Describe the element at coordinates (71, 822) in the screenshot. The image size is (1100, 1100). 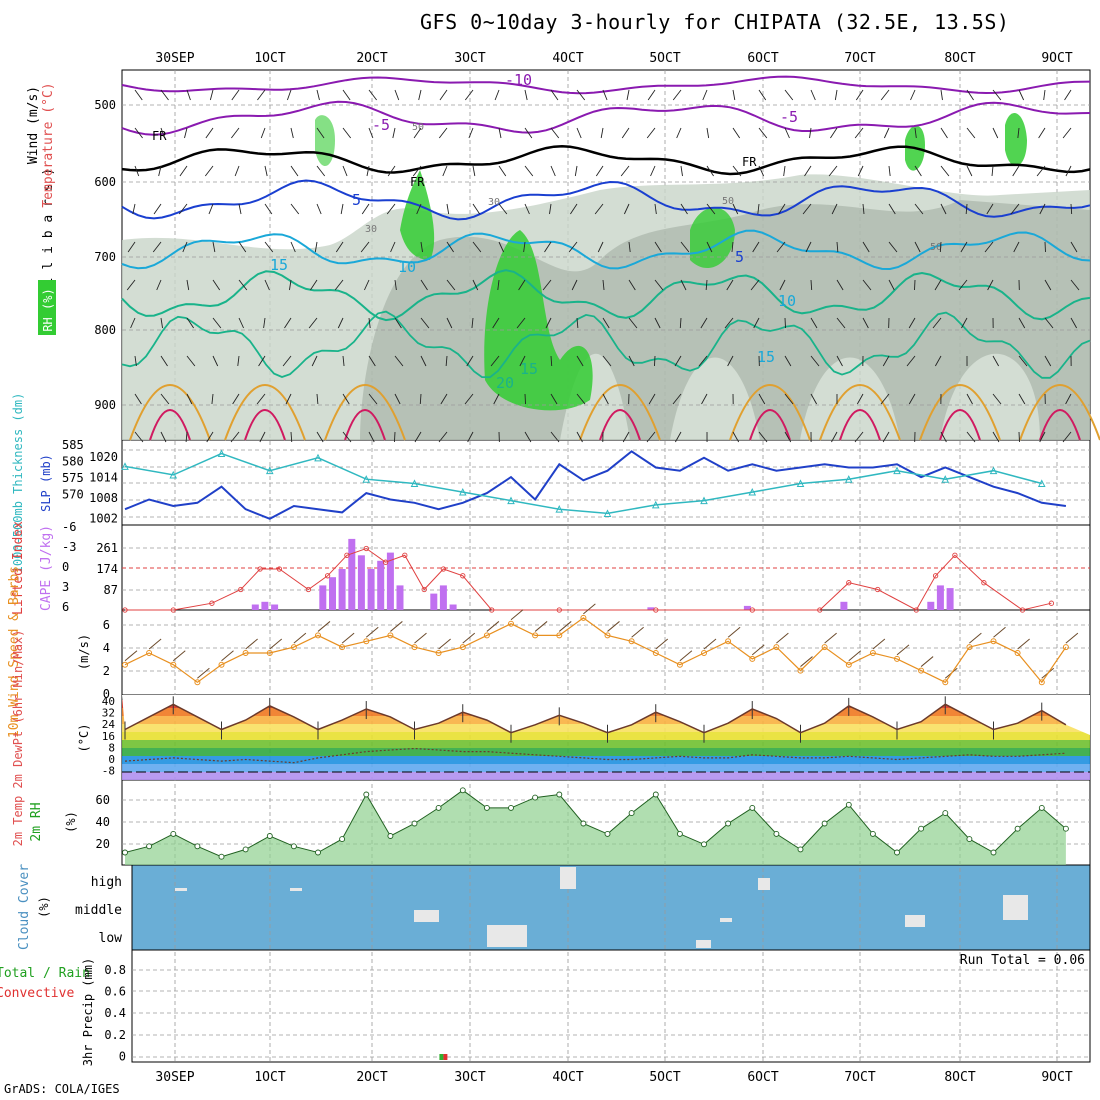
I see `rh2m-units: (%)` at that location.